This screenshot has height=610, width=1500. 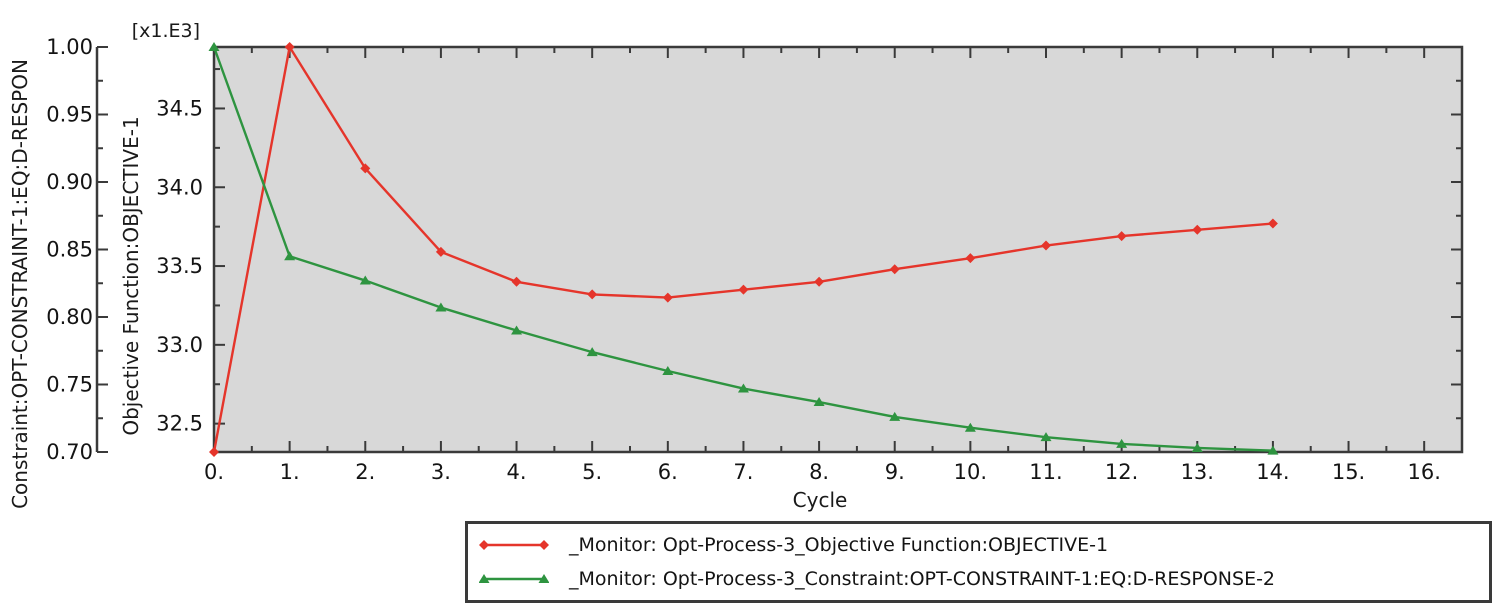 What do you see at coordinates (895, 472) in the screenshot?
I see `x-tick-label: 9.` at bounding box center [895, 472].